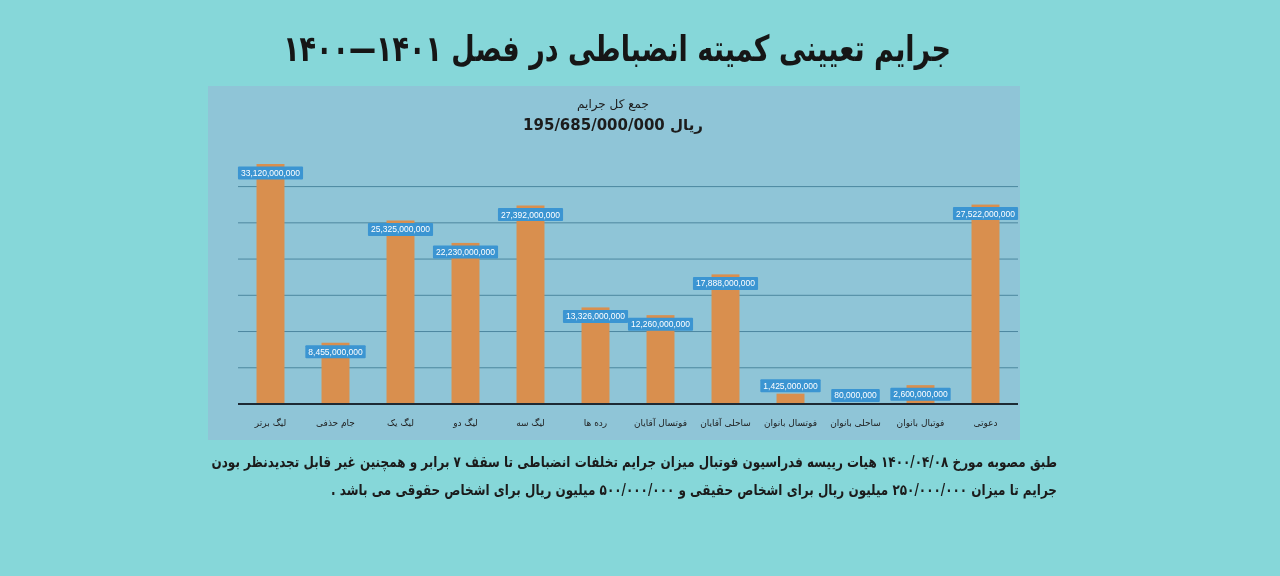  Describe the element at coordinates (335, 423) in the screenshot. I see `x-tick-label: جام حذفی` at that location.